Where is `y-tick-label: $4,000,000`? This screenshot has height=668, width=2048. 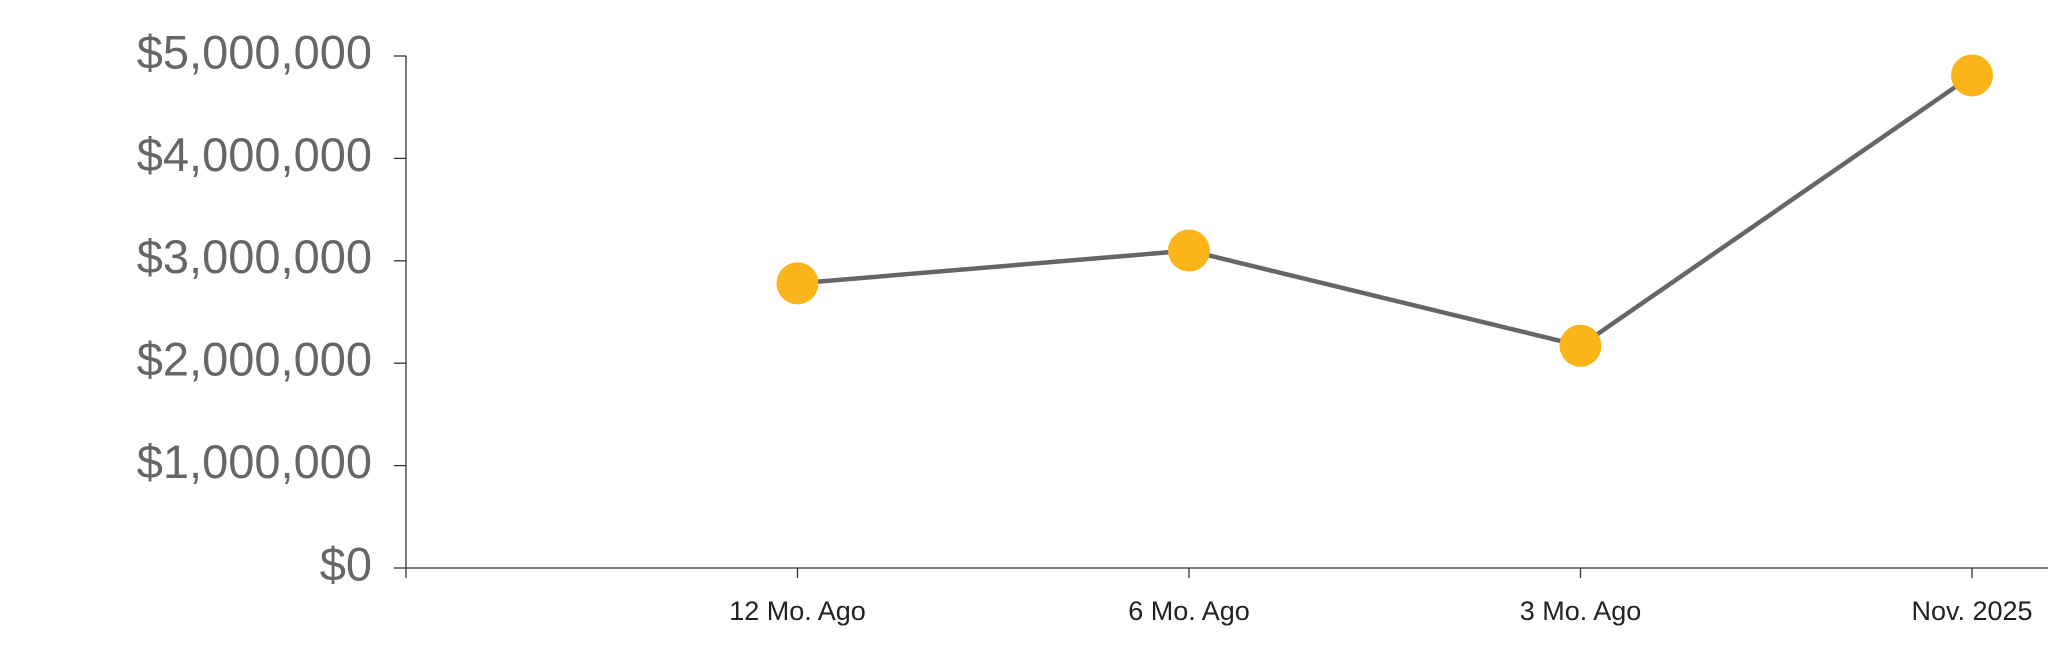 y-tick-label: $4,000,000 is located at coordinates (254, 154).